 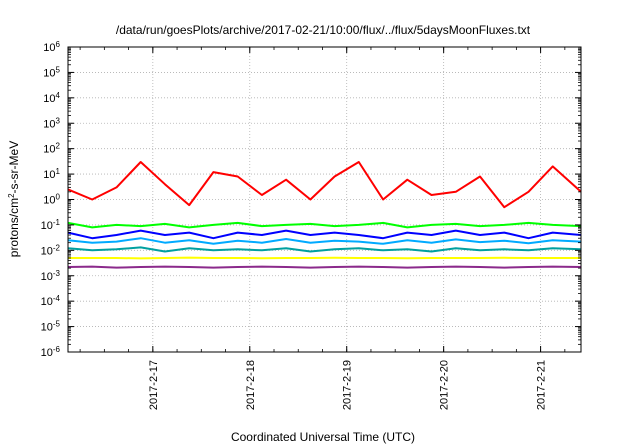 I want to click on y-tick-label: 10⁻⁵, so click(x=51, y=326).